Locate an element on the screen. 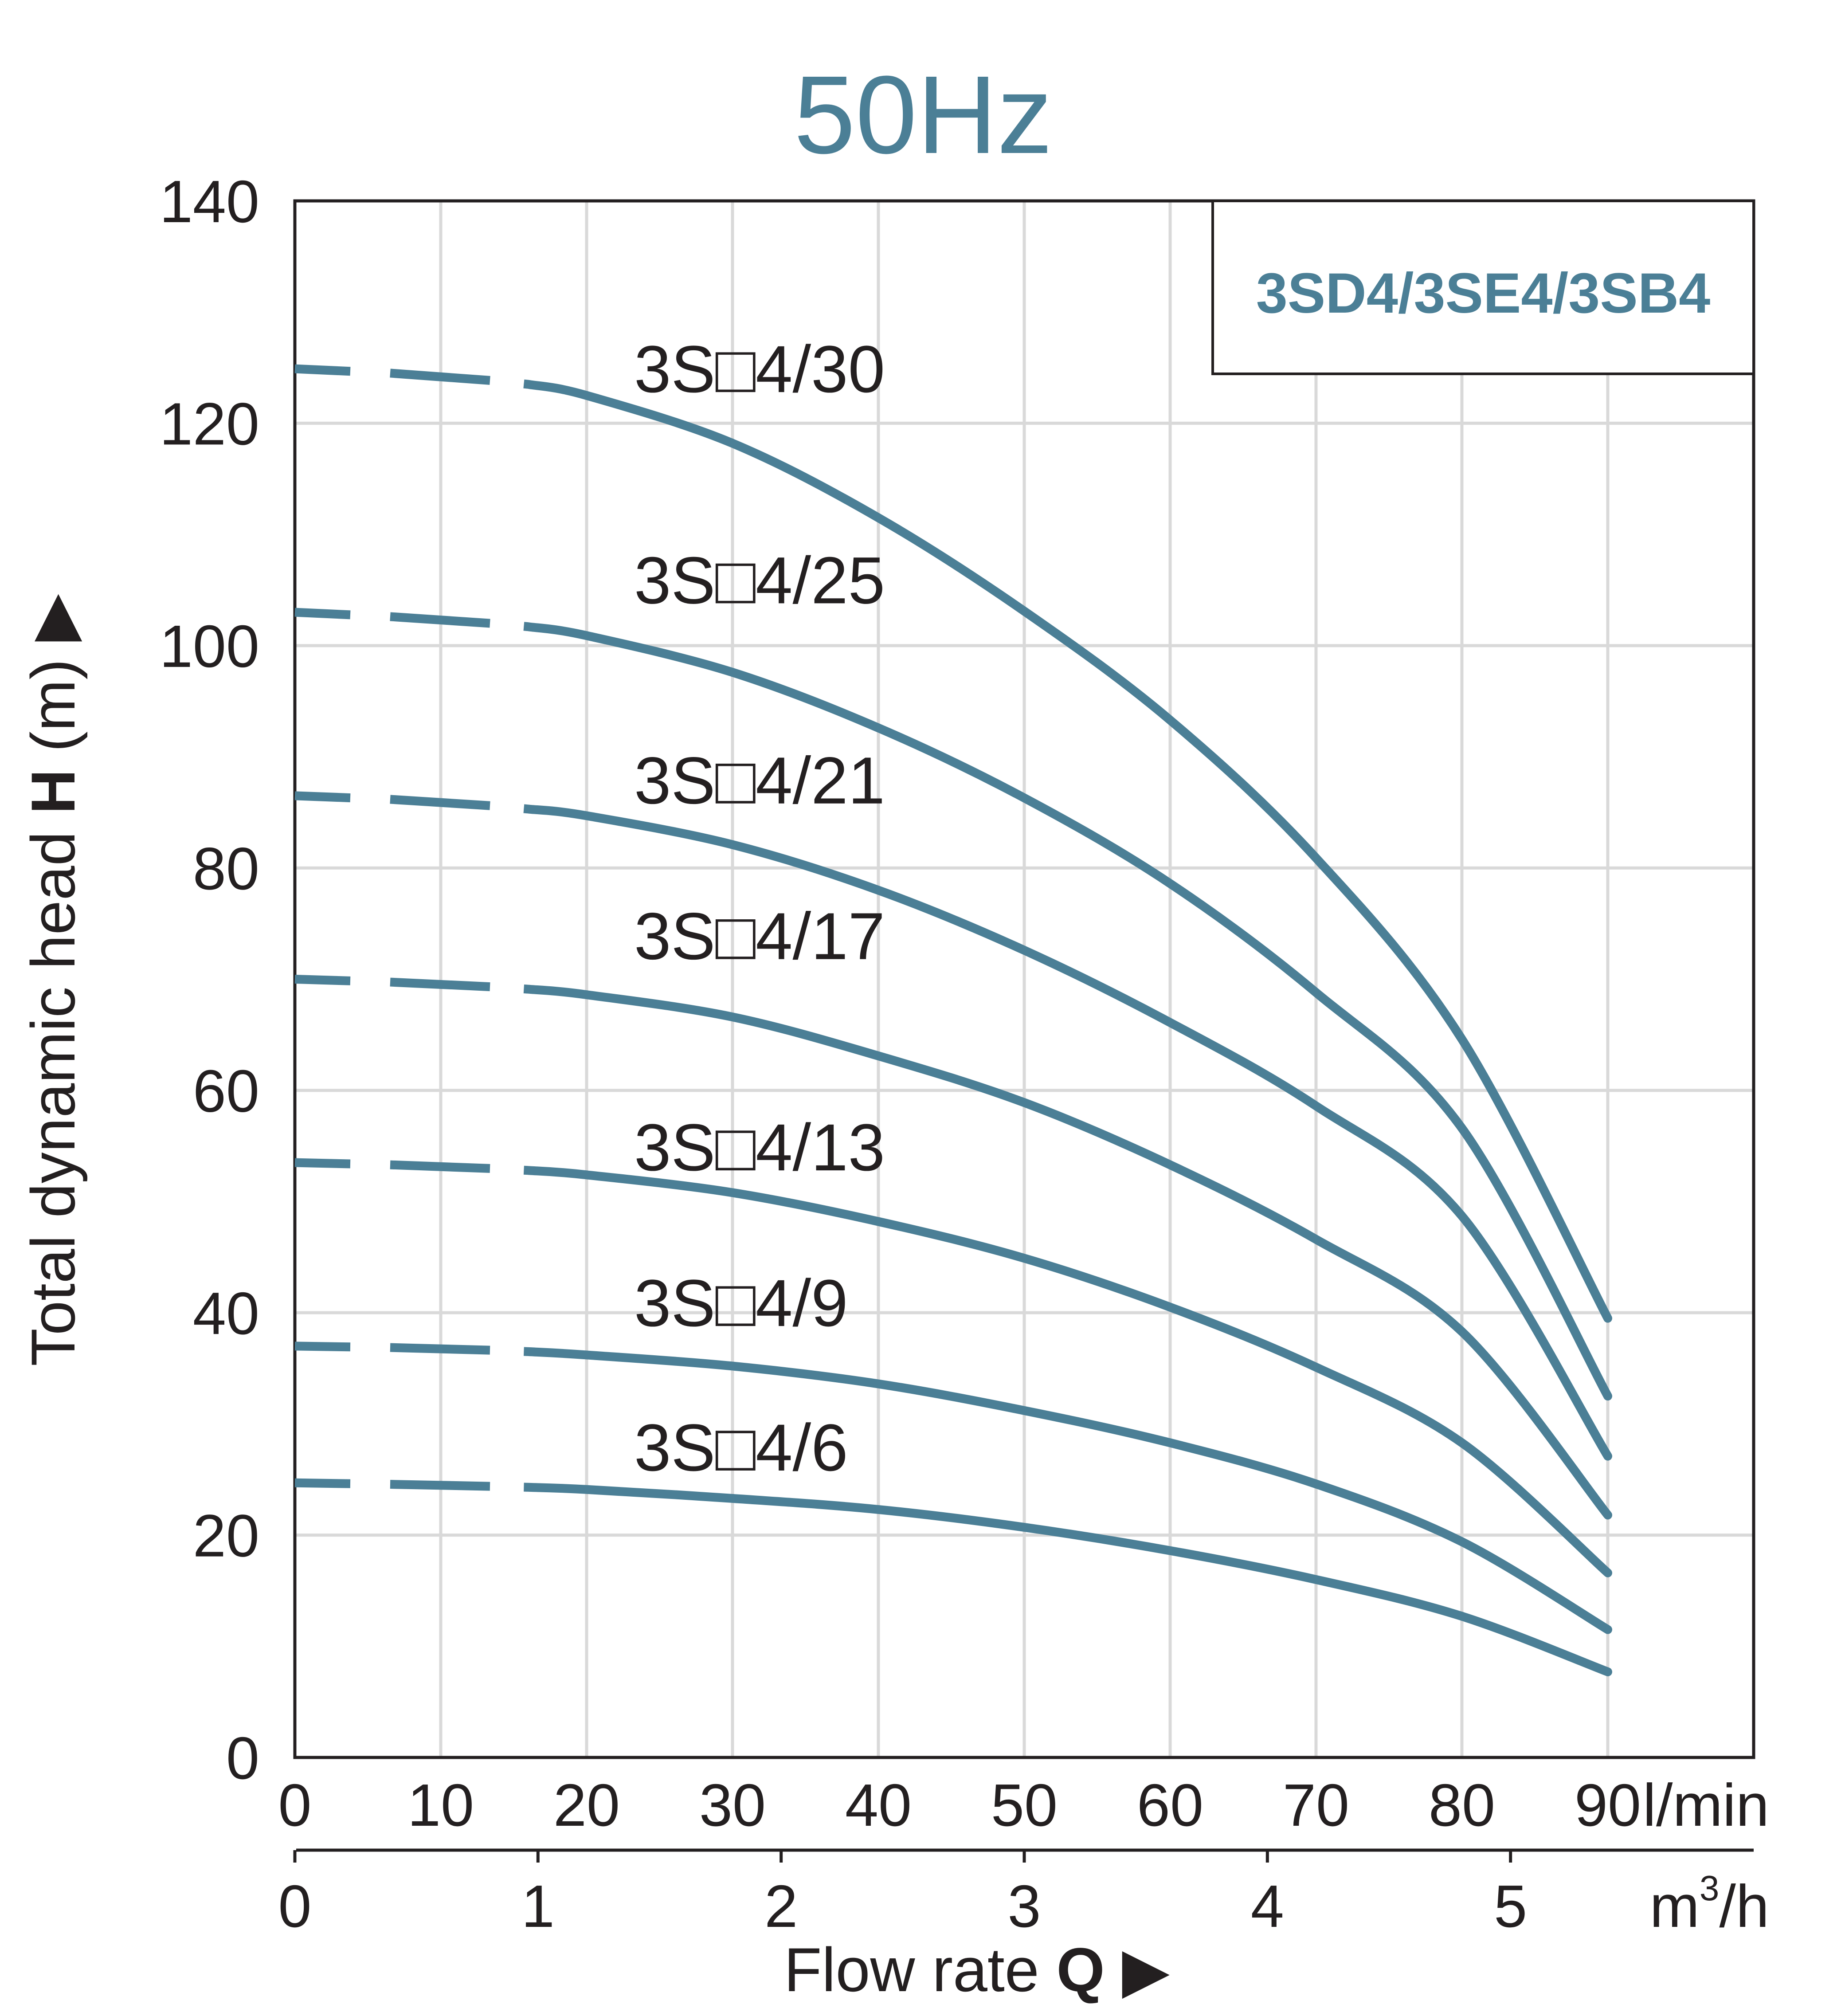  chart-title: 50Hz is located at coordinates (923, 115).